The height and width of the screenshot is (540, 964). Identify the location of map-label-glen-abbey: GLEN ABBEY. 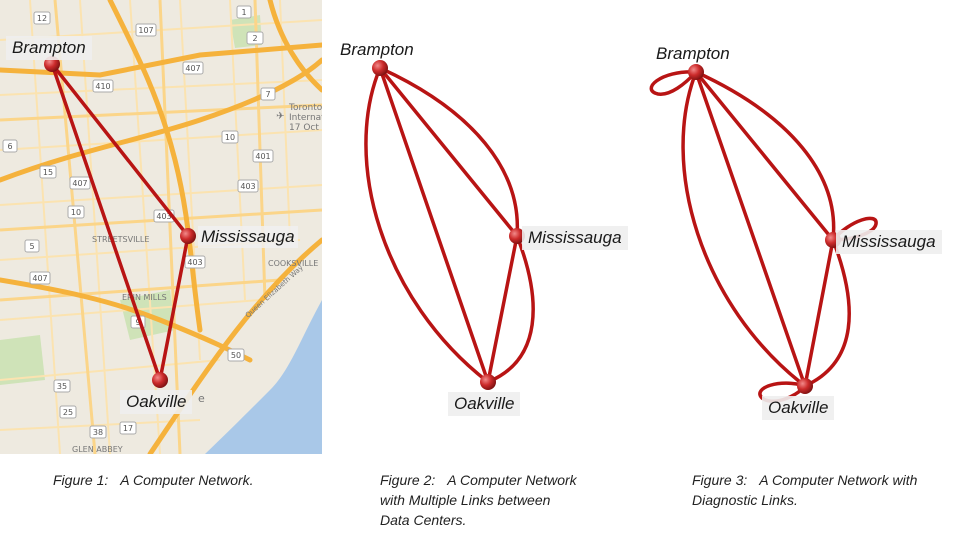
(97, 449).